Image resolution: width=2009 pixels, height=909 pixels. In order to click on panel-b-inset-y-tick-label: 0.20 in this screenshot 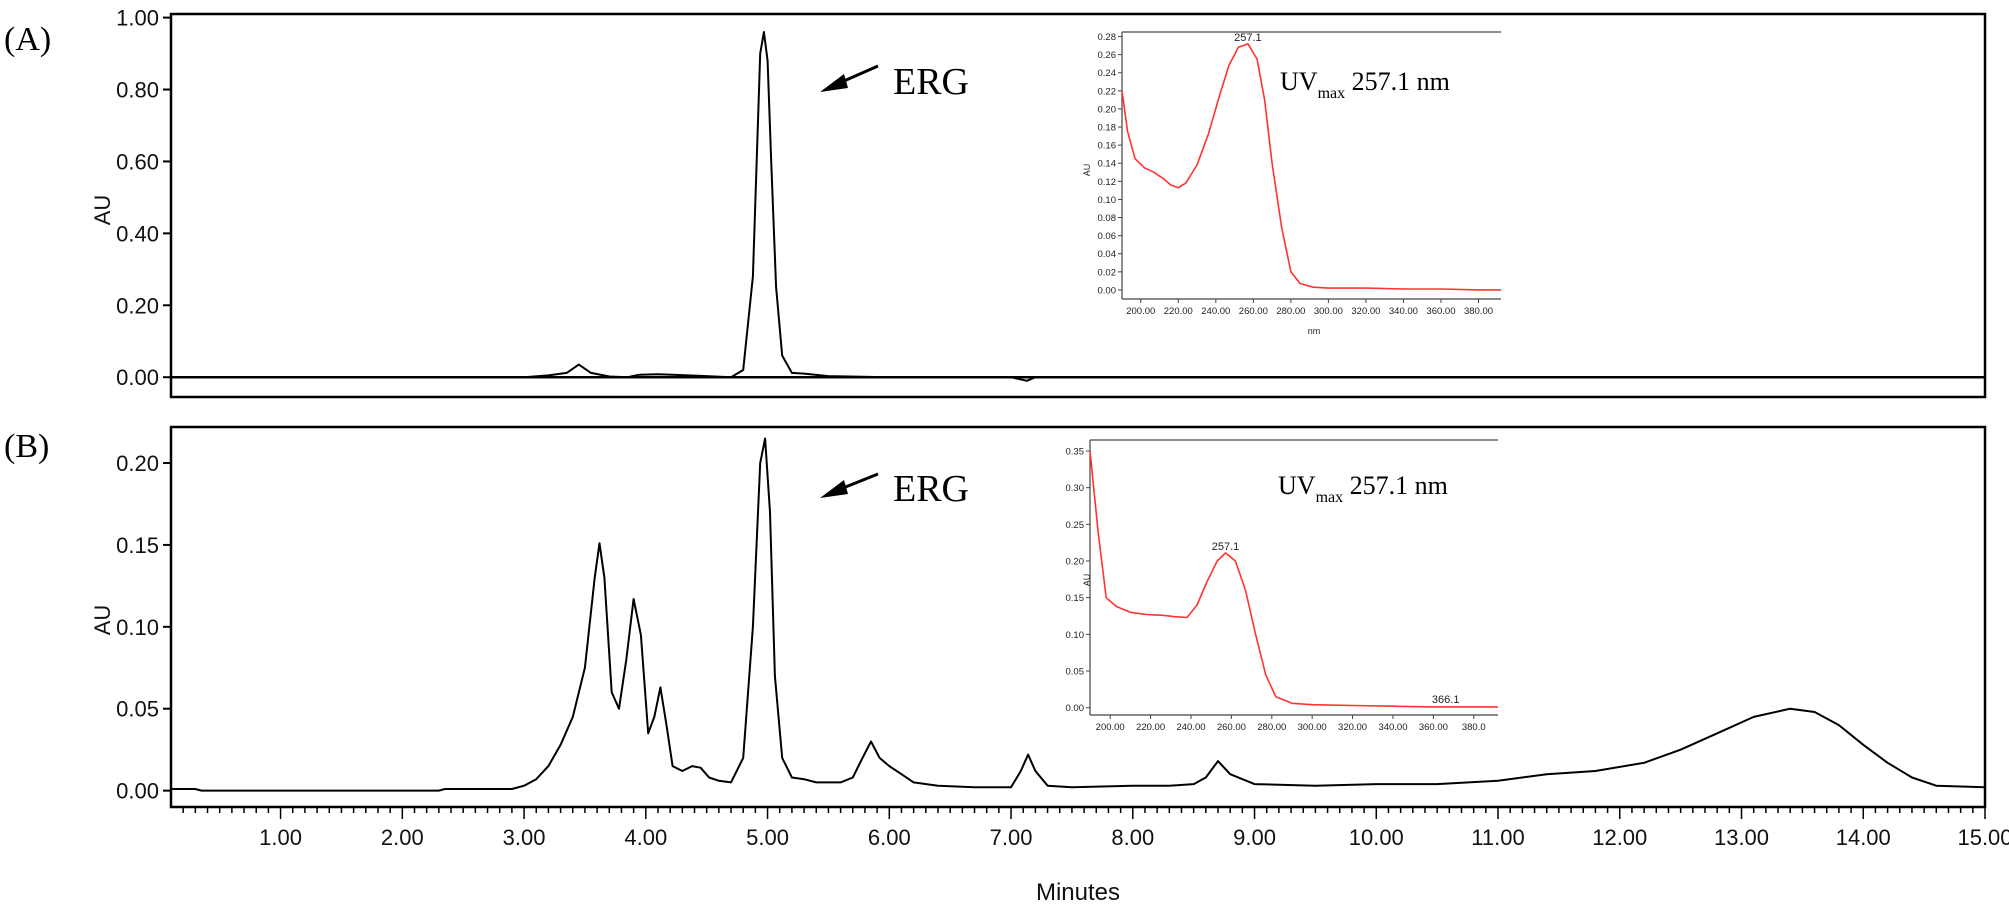, I will do `click(1075, 562)`.